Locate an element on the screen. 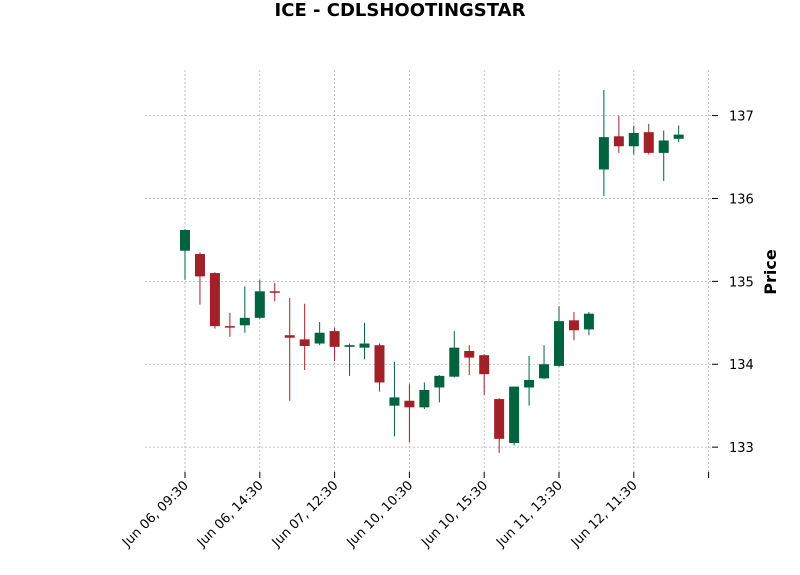 This screenshot has height=575, width=800. y-tick-label: 137 is located at coordinates (741, 117).